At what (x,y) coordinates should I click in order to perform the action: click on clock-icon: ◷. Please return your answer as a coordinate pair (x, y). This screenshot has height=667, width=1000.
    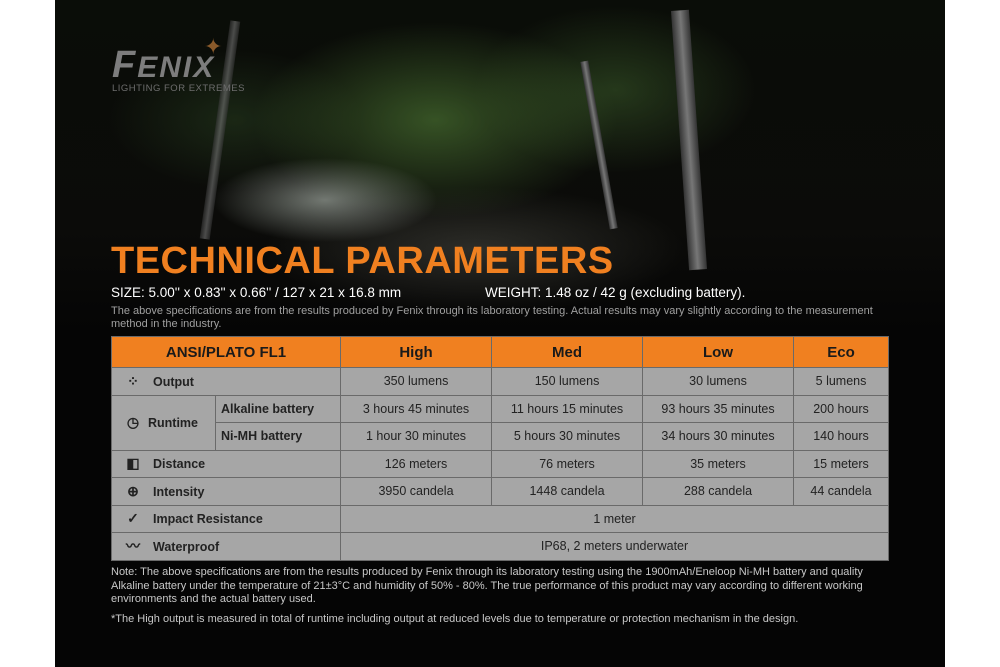
    Looking at the image, I should click on (133, 422).